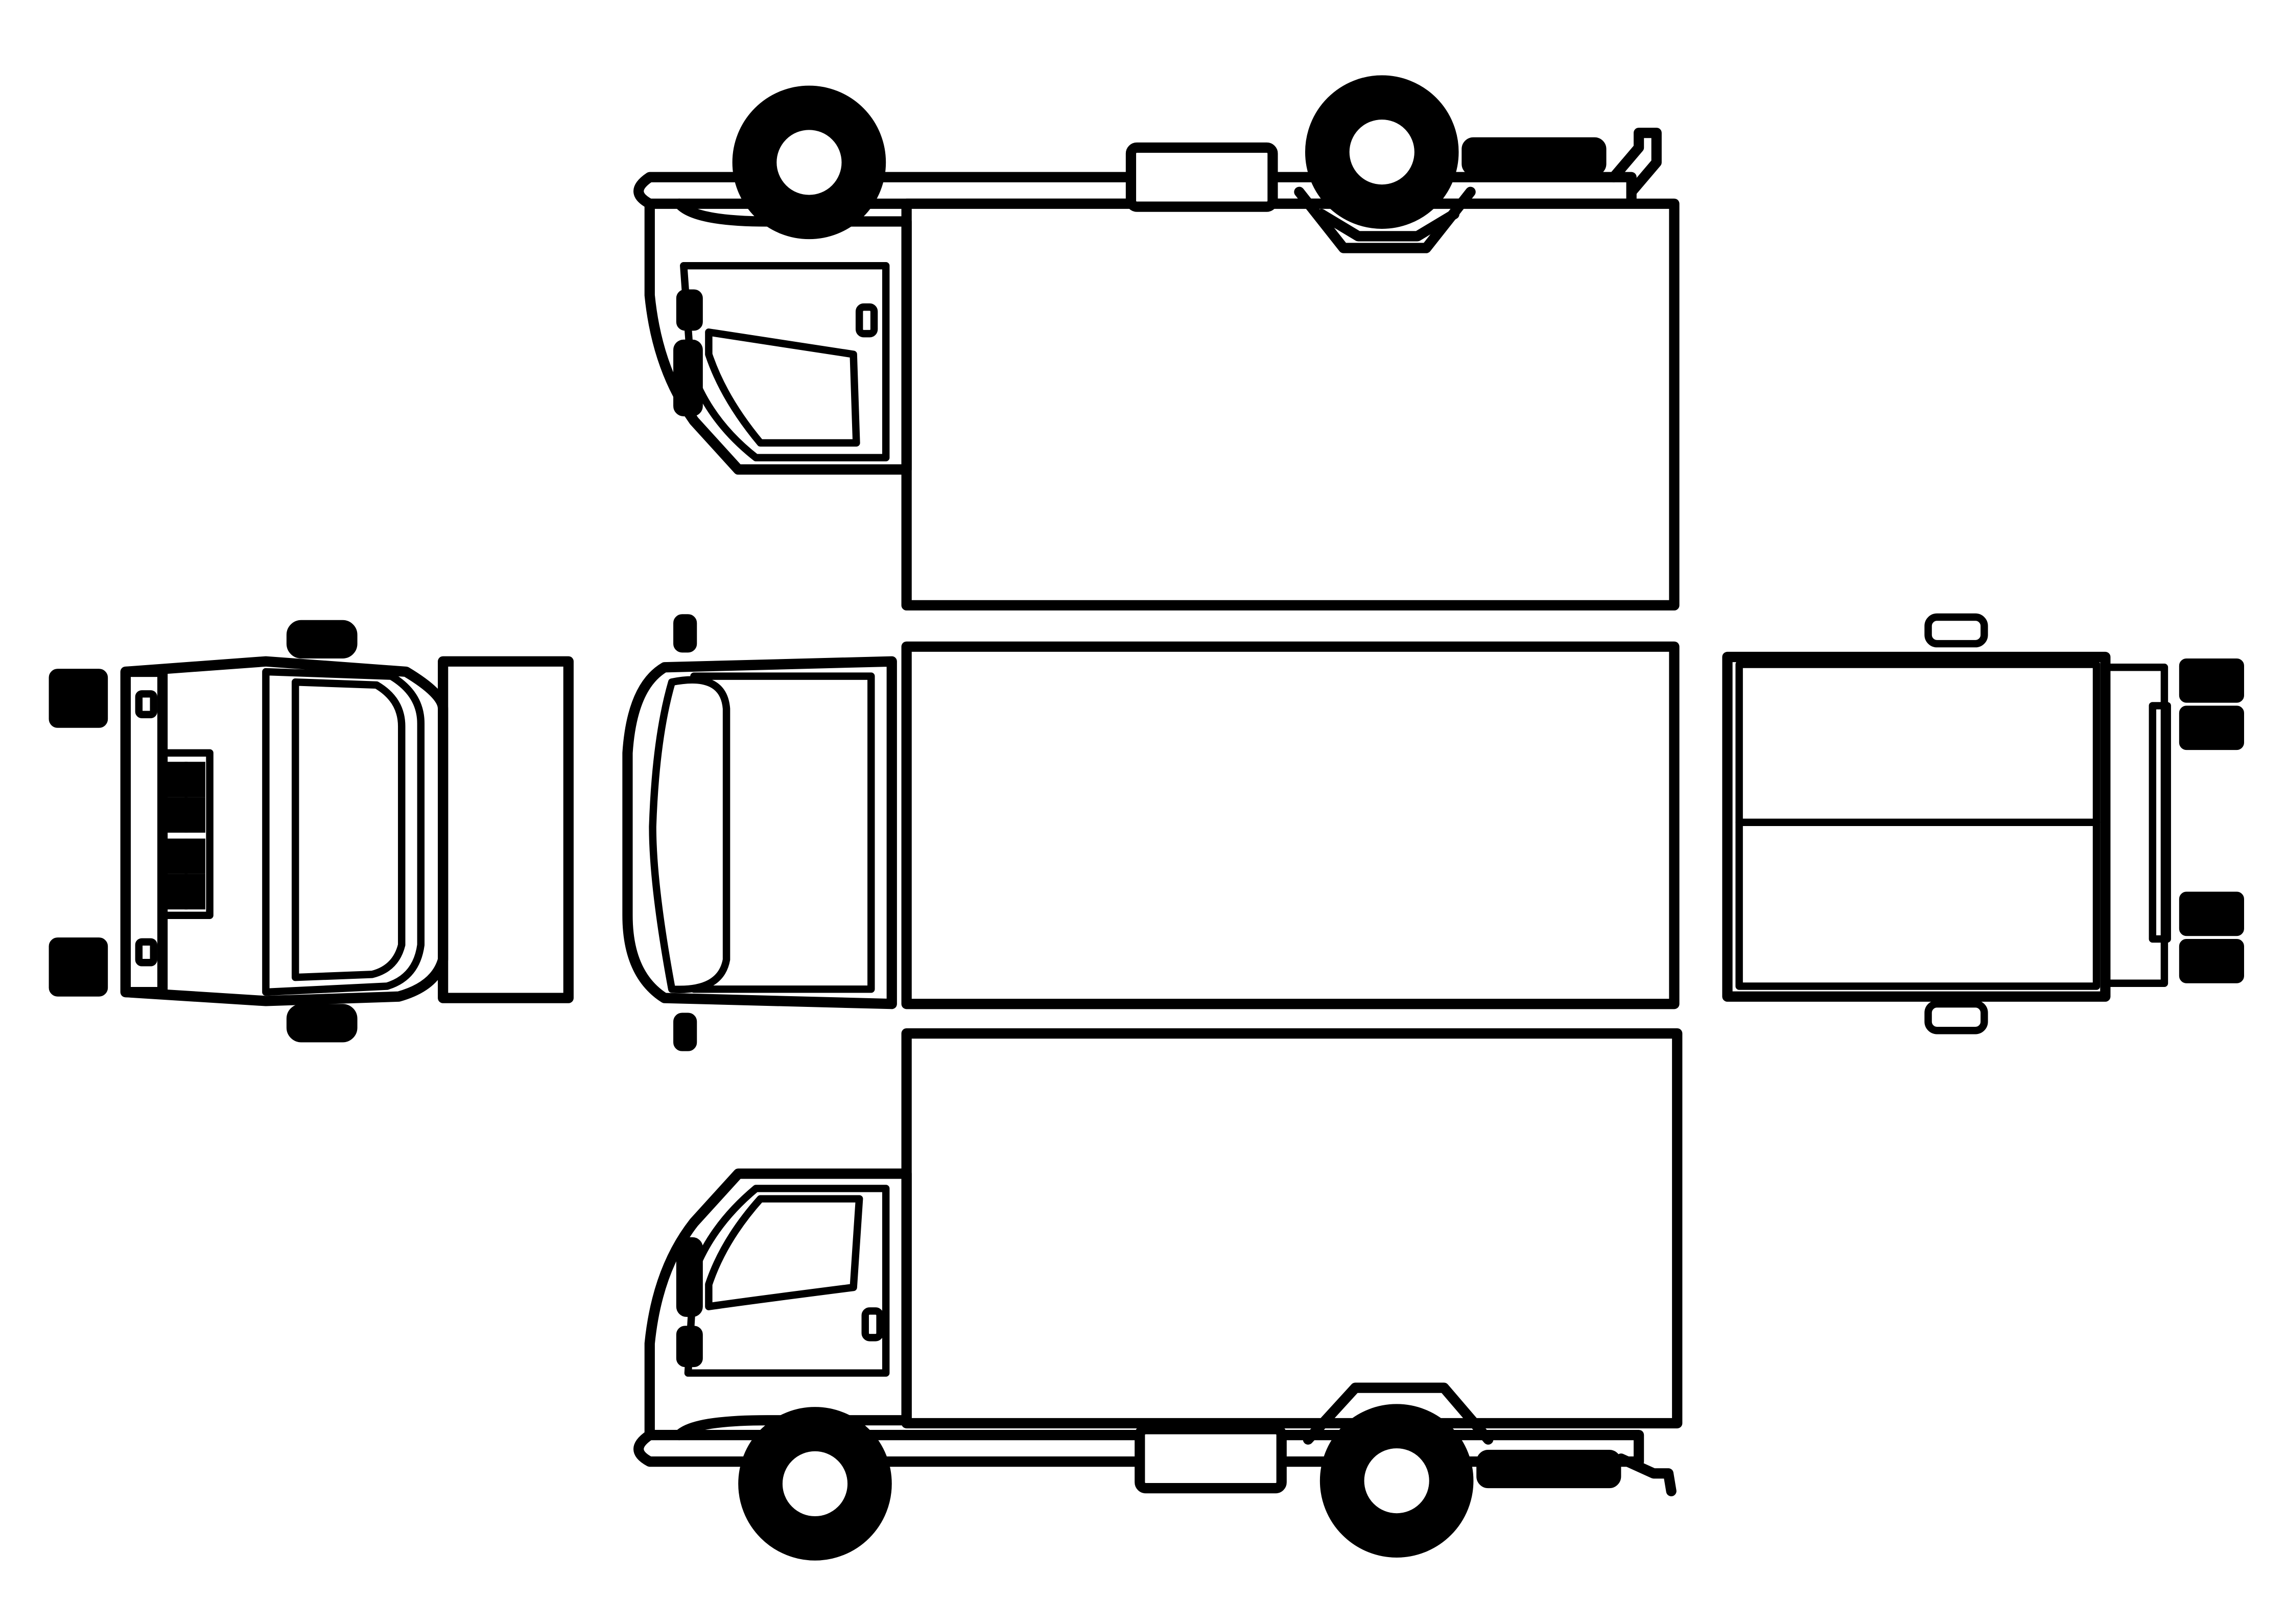 This screenshot has height=1624, width=2287. I want to click on front-windshield-inner, so click(348, 829).